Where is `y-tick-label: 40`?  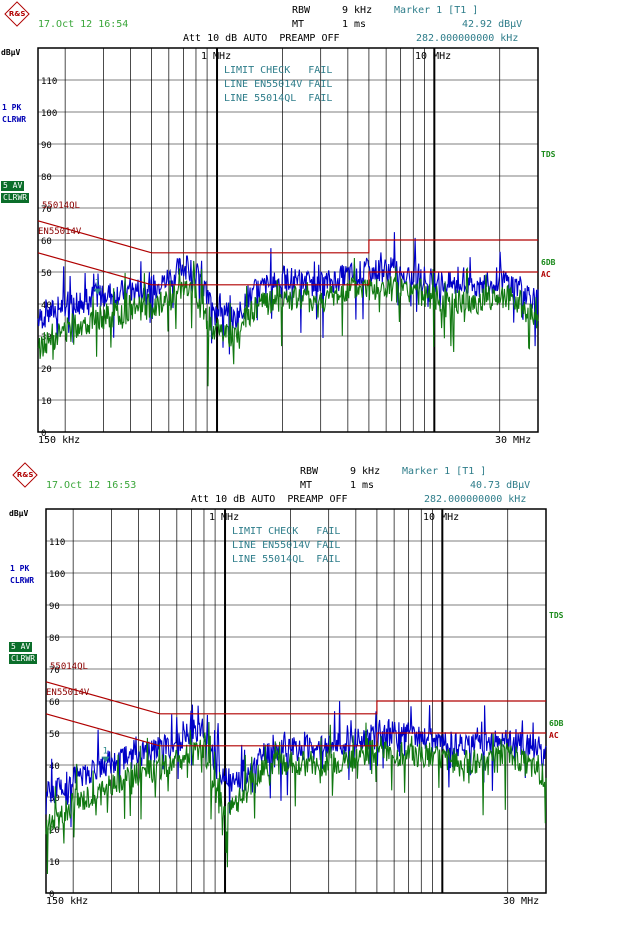 y-tick-label: 40 is located at coordinates (54, 767).